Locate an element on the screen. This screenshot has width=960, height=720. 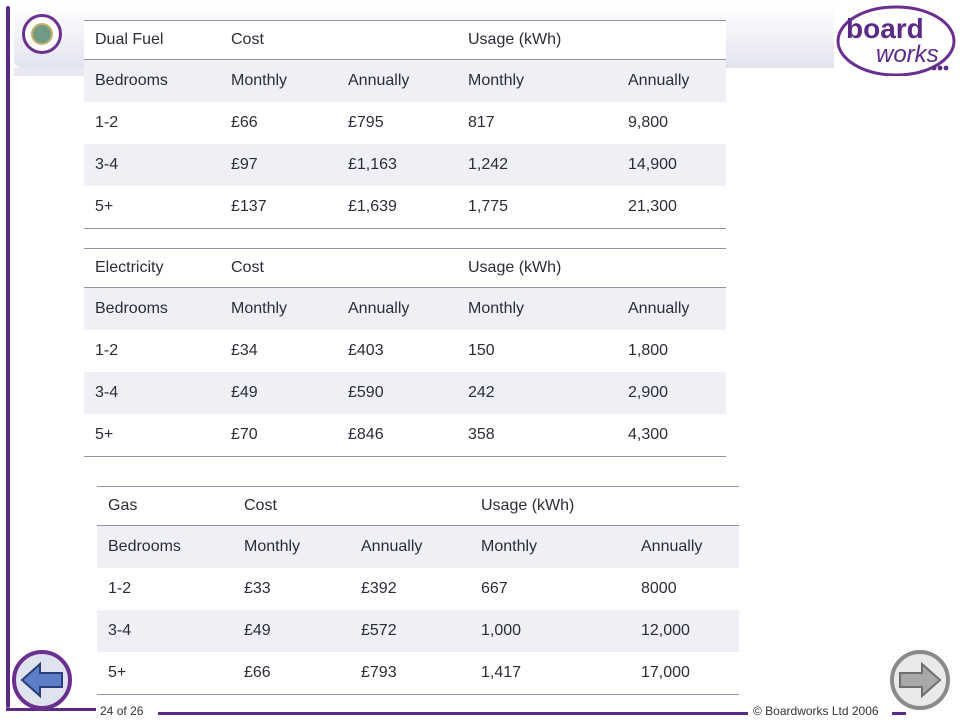
table-cell: £70 is located at coordinates (278, 435).